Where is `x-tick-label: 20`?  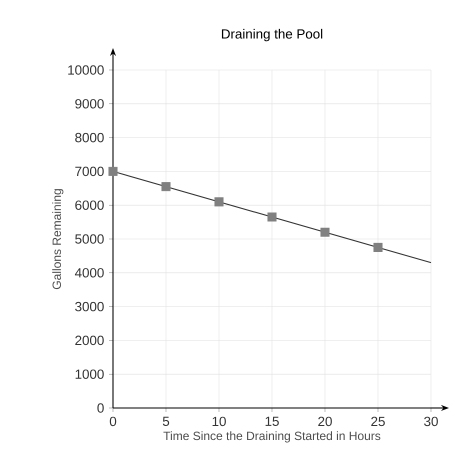
x-tick-label: 20 is located at coordinates (325, 421).